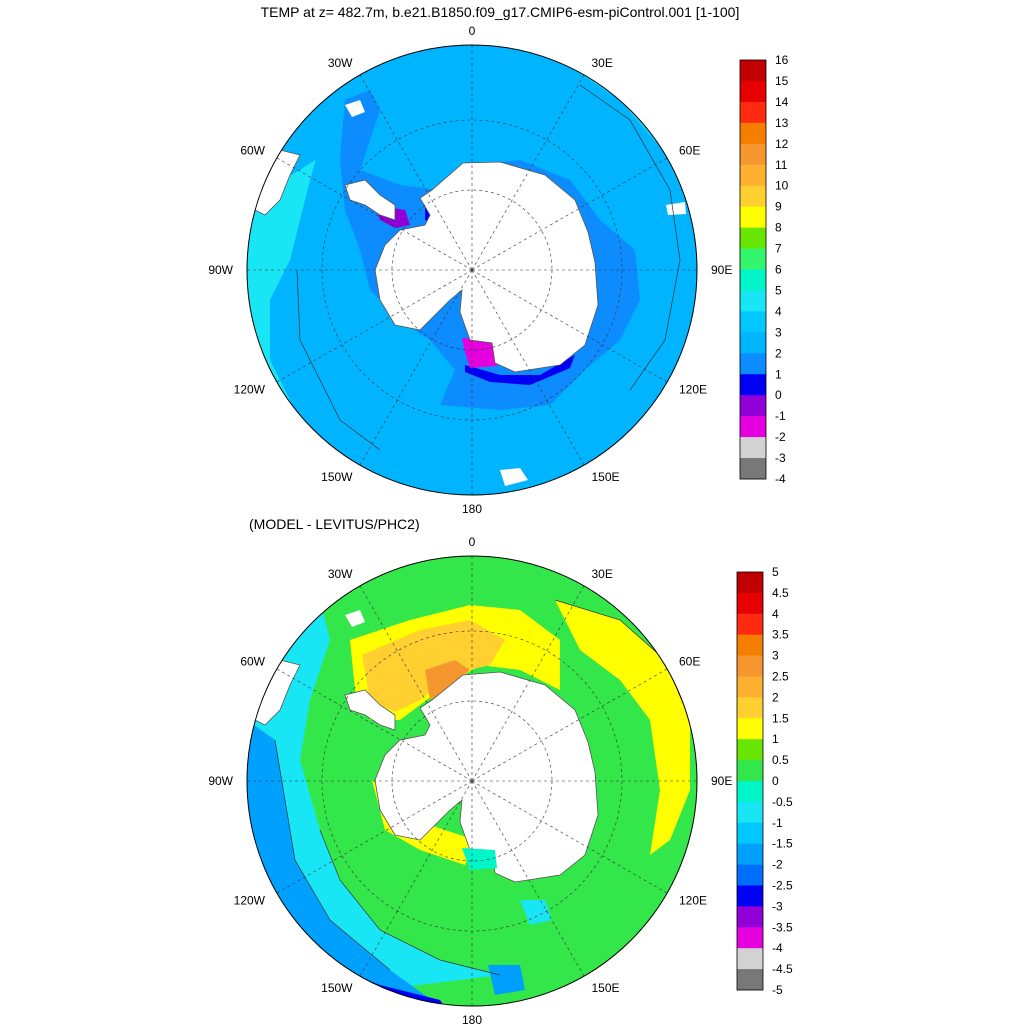  What do you see at coordinates (780, 635) in the screenshot?
I see `bottom-colorbar-label: 3.5` at bounding box center [780, 635].